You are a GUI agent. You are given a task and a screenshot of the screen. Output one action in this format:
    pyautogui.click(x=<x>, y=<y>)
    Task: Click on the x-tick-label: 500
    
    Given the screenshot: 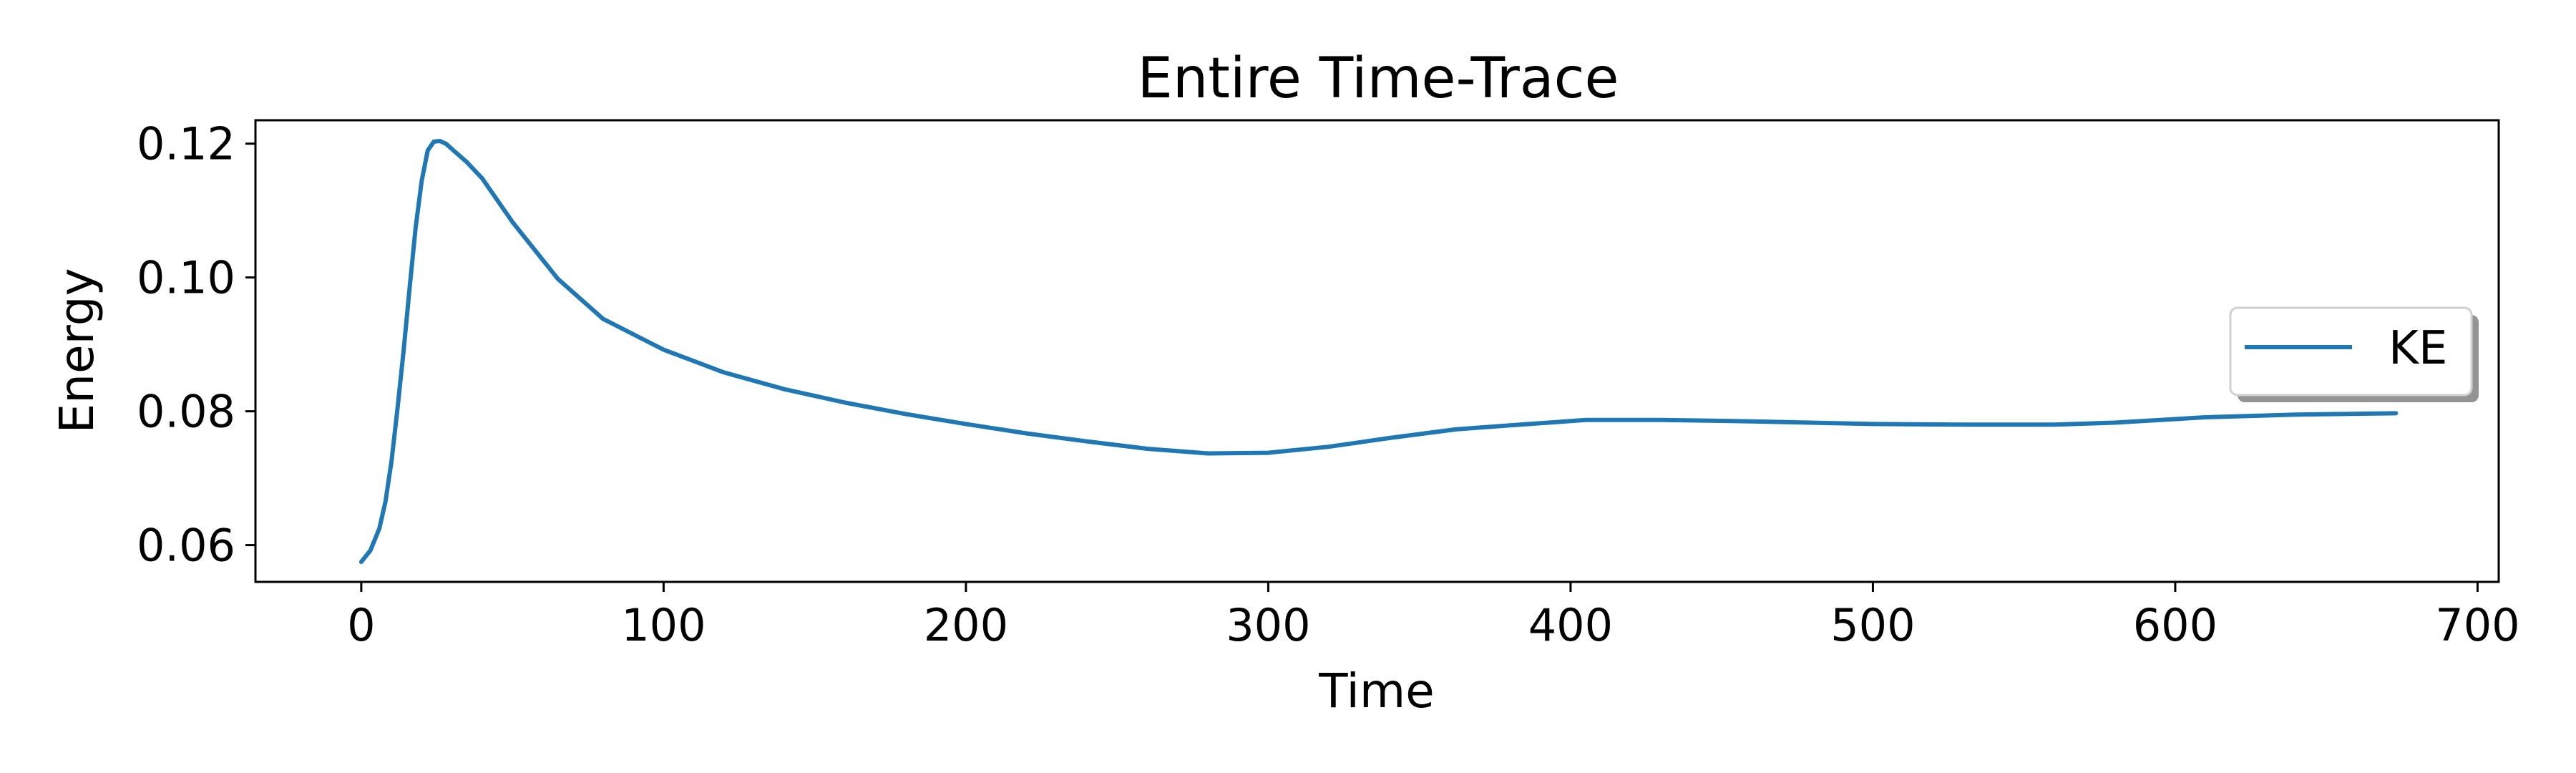 What is the action you would take?
    pyautogui.click(x=1872, y=625)
    